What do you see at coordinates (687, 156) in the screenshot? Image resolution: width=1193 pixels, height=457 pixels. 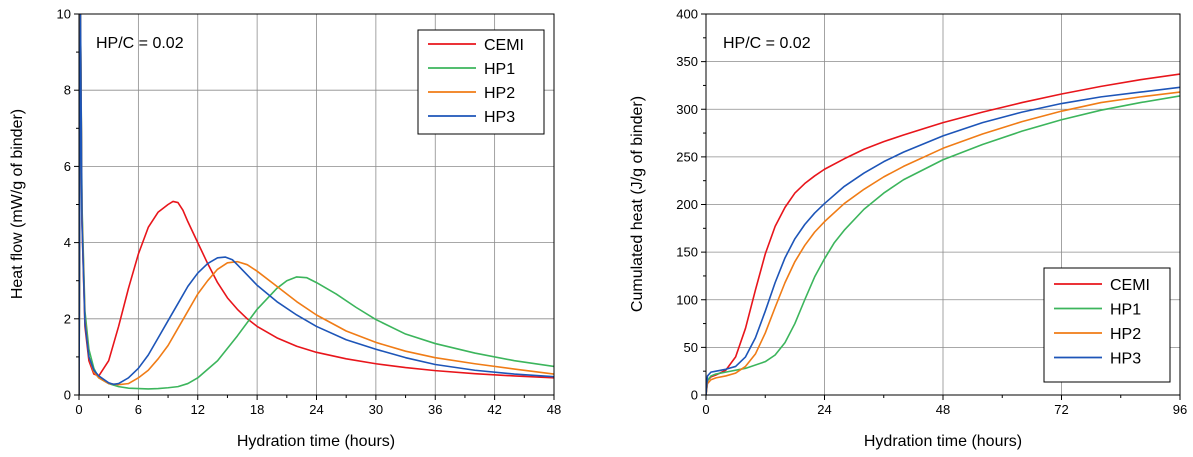 I see `cumulated-heat-y-tick-label: 250` at bounding box center [687, 156].